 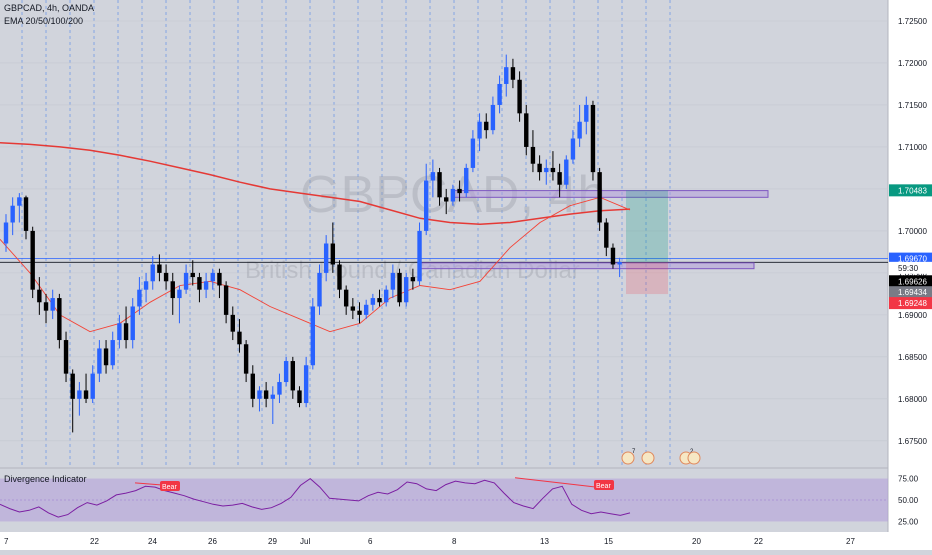 What do you see at coordinates (912, 315) in the screenshot?
I see `price-tick-label: 1.69000` at bounding box center [912, 315].